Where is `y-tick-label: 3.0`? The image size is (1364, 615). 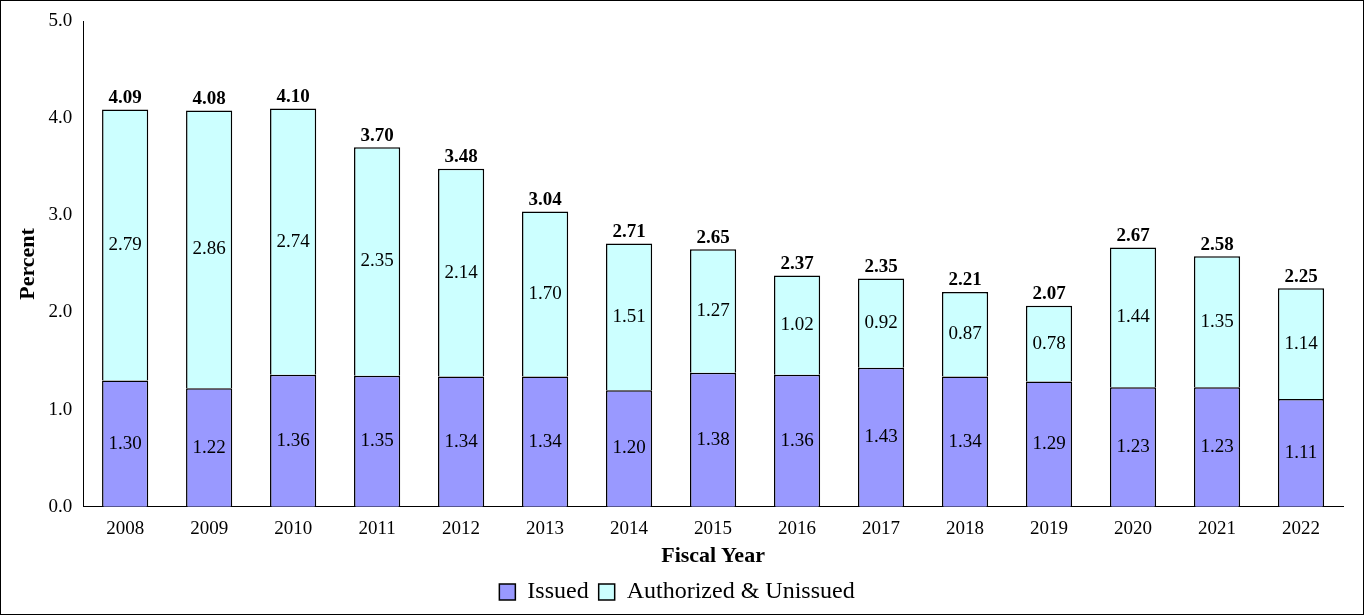
y-tick-label: 3.0 is located at coordinates (60, 214).